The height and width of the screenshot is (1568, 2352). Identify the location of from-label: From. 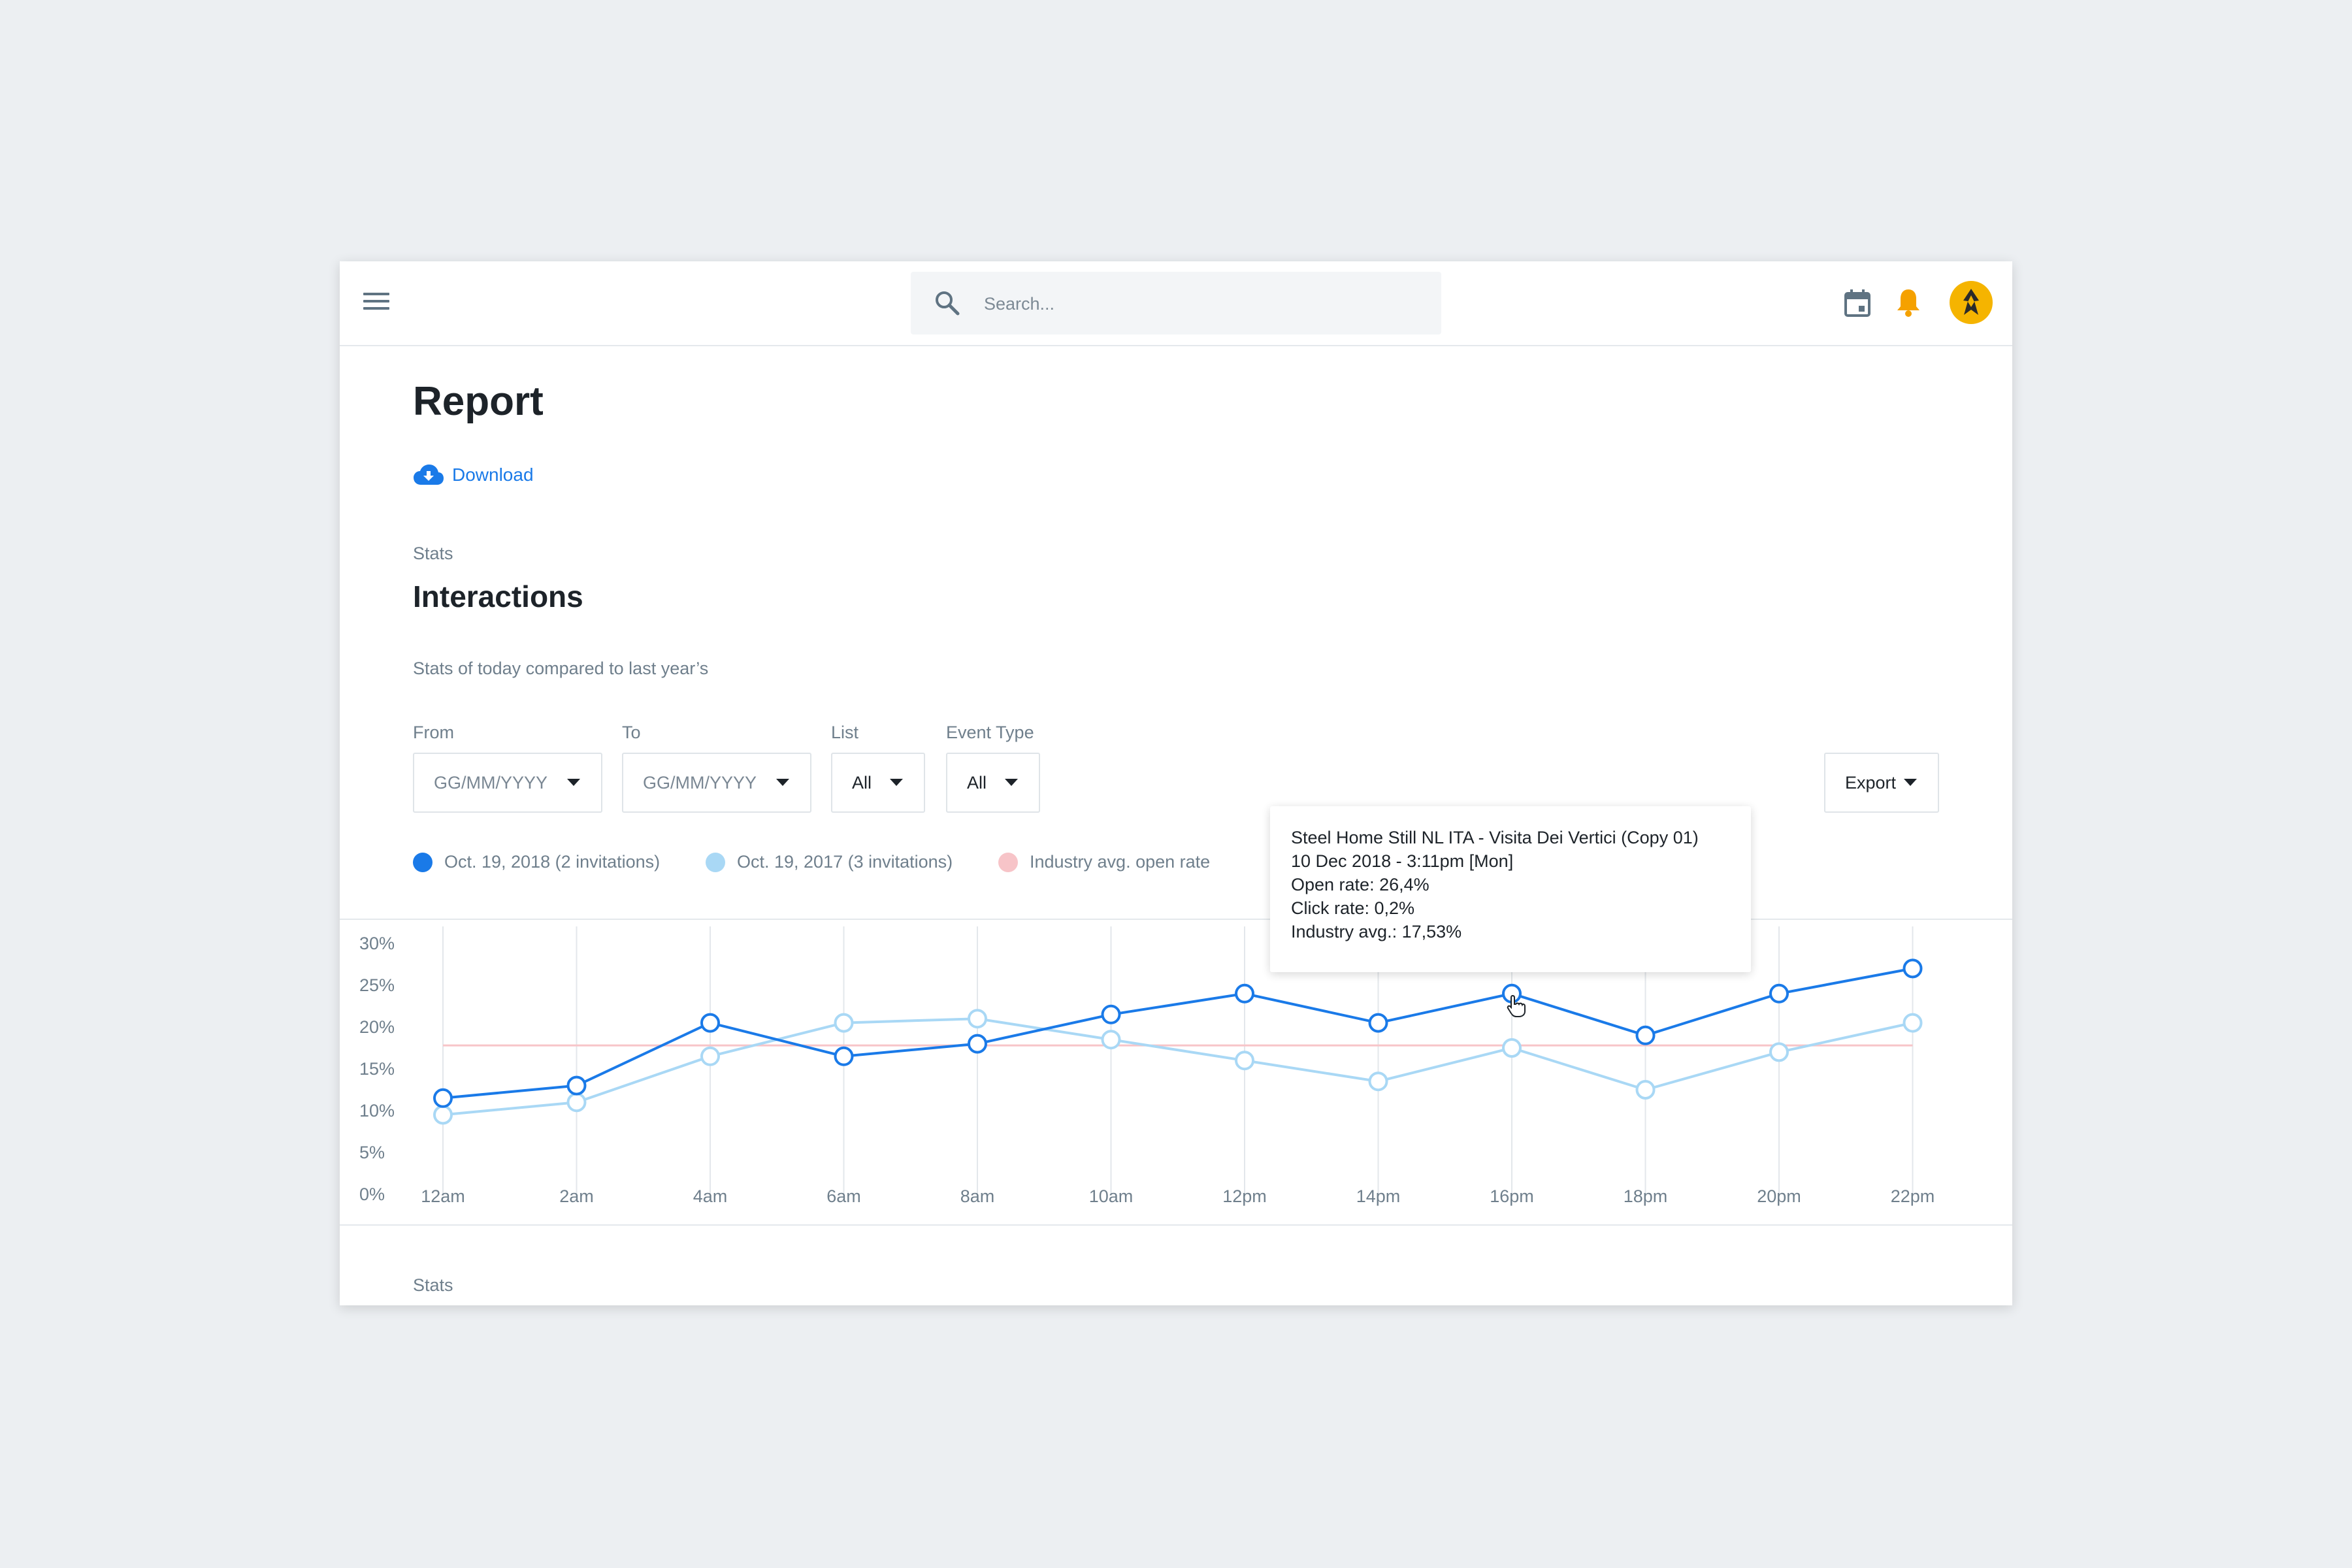
(433, 732).